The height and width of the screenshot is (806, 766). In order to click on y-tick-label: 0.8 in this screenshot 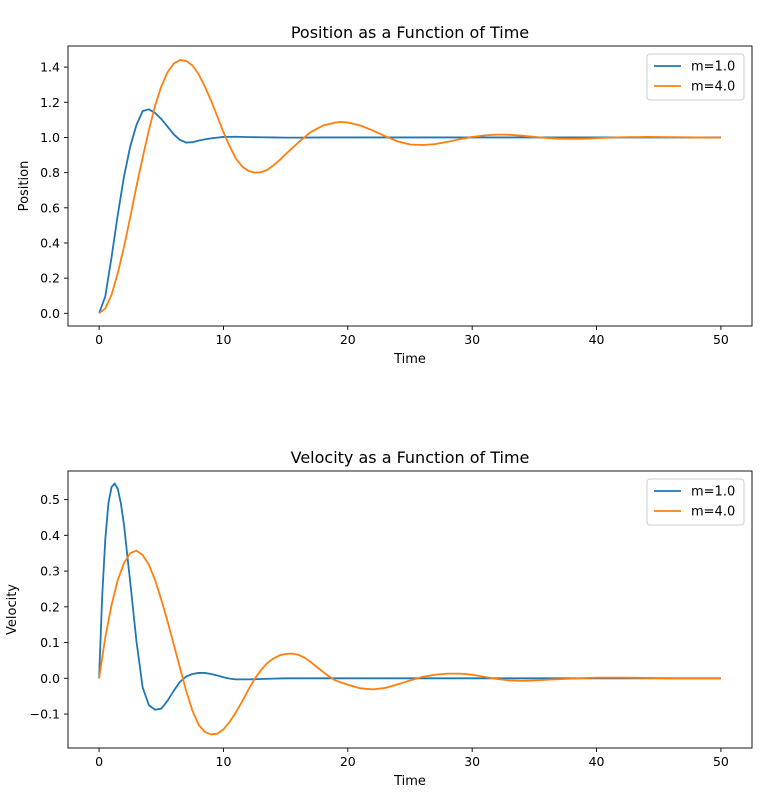, I will do `click(50, 172)`.